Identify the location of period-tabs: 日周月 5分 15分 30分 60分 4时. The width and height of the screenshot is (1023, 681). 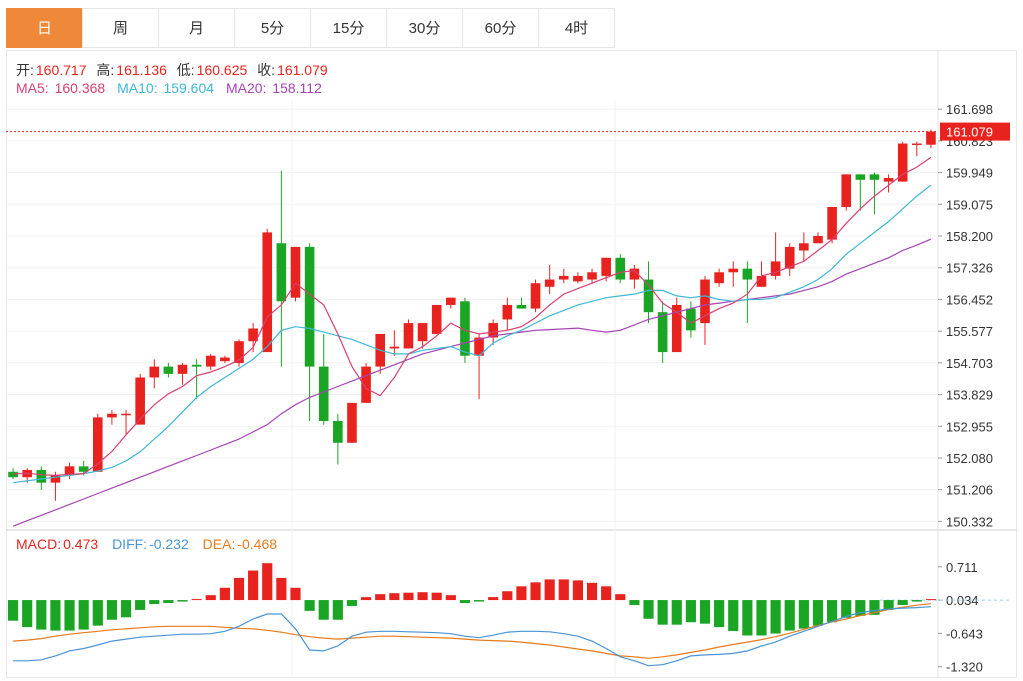
(310, 29).